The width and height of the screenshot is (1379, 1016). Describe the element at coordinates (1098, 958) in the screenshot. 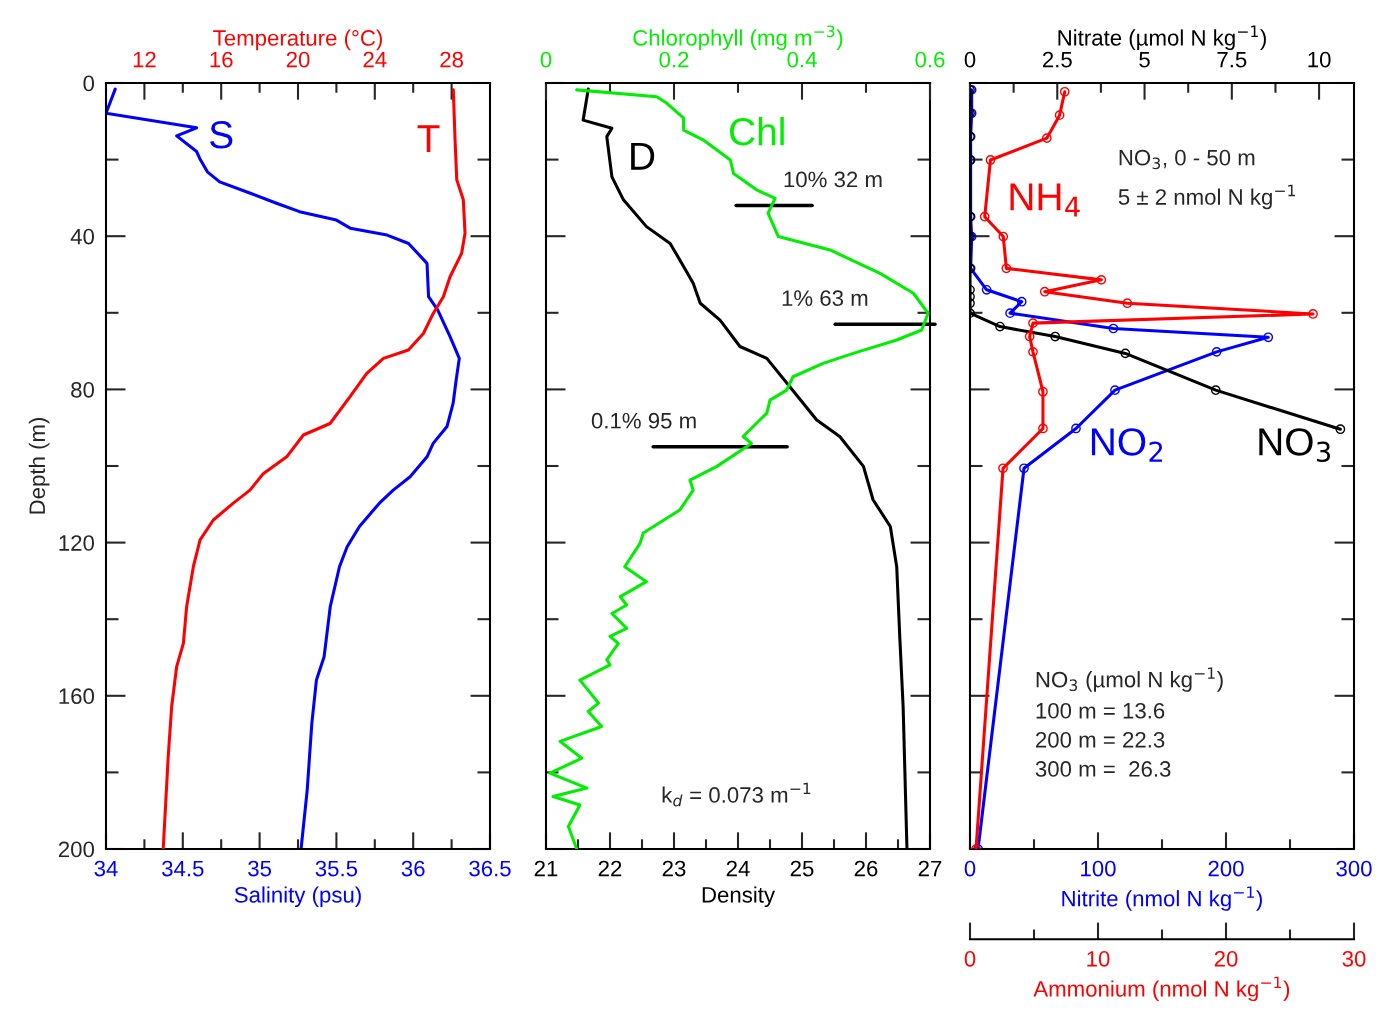

I see `x-tick-label: 10` at that location.